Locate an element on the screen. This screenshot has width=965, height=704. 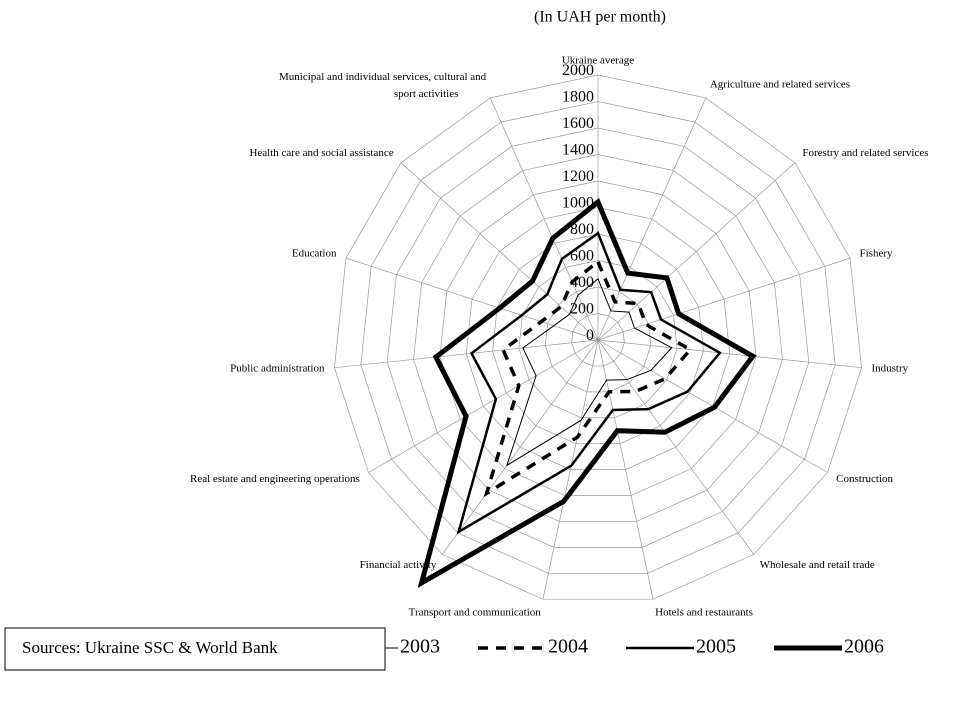
legend-label: 2006 is located at coordinates (864, 647).